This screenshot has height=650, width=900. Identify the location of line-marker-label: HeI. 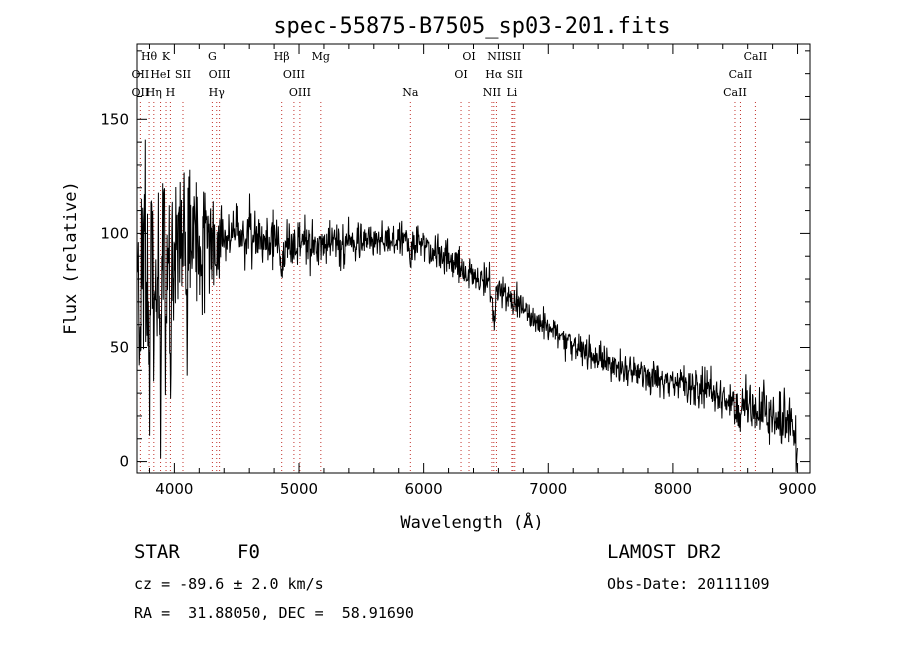
(160, 74).